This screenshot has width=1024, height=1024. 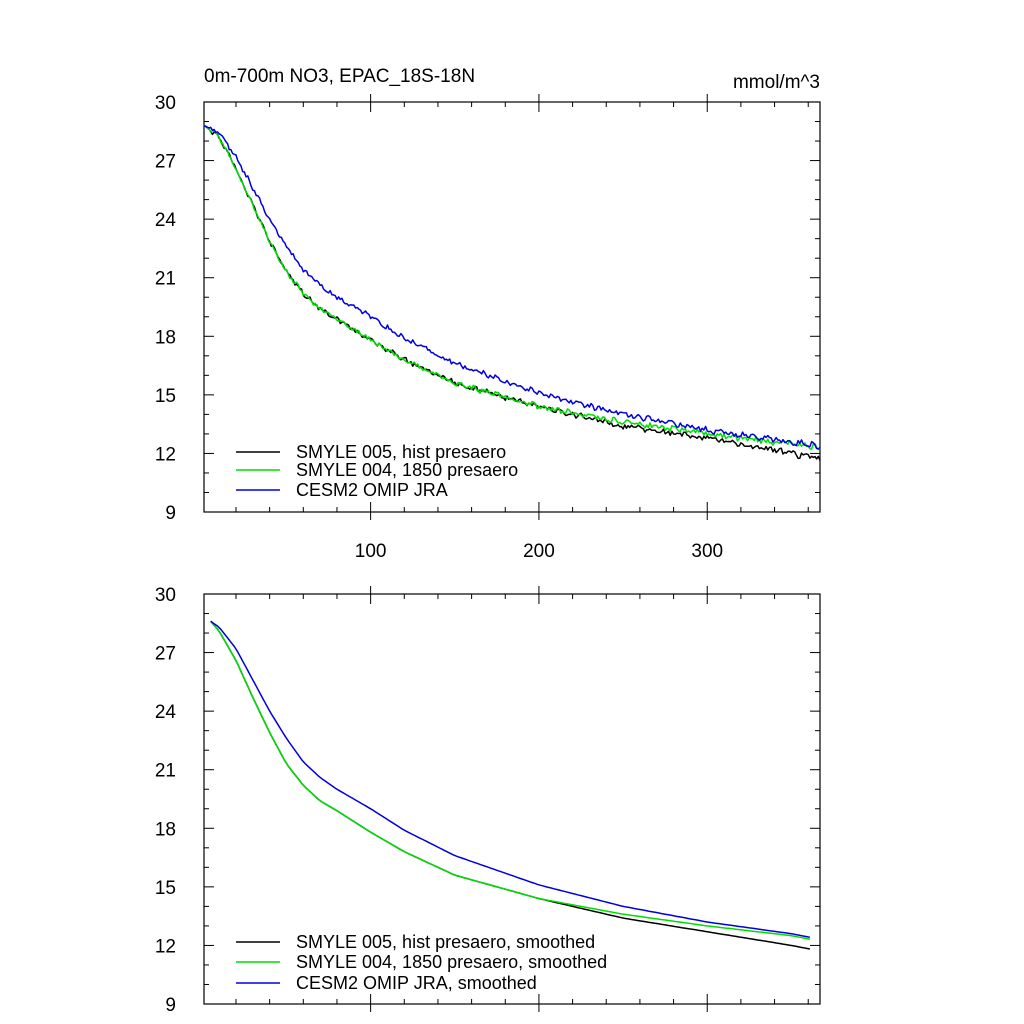 What do you see at coordinates (372, 490) in the screenshot?
I see `legend-label: CESM2 OMIP JRA` at bounding box center [372, 490].